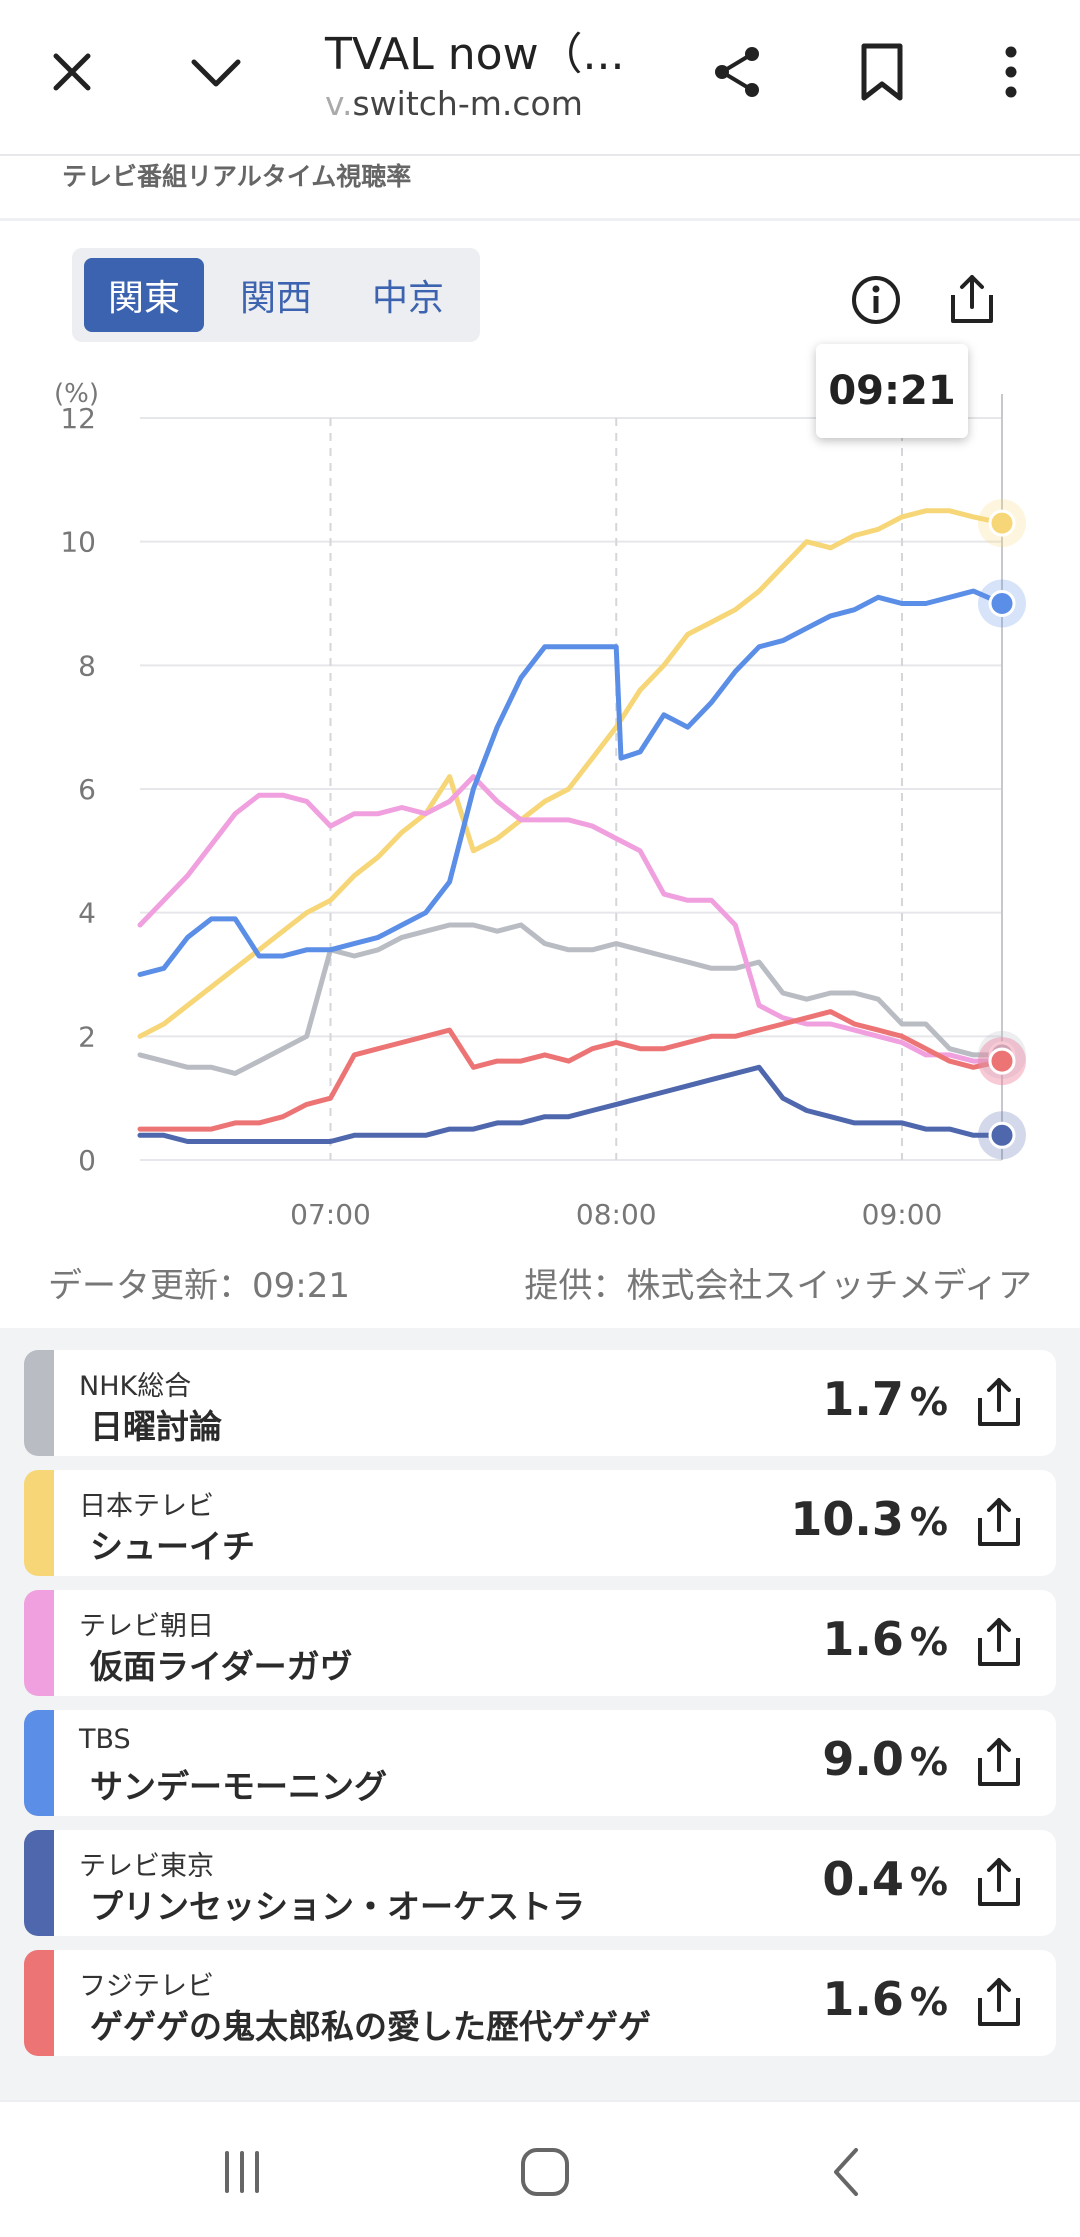 This screenshot has height=2237, width=1080. Describe the element at coordinates (540, 1403) in the screenshot. I see `program-card-nhk: NHK総合 日曜討論 1.7%` at that location.